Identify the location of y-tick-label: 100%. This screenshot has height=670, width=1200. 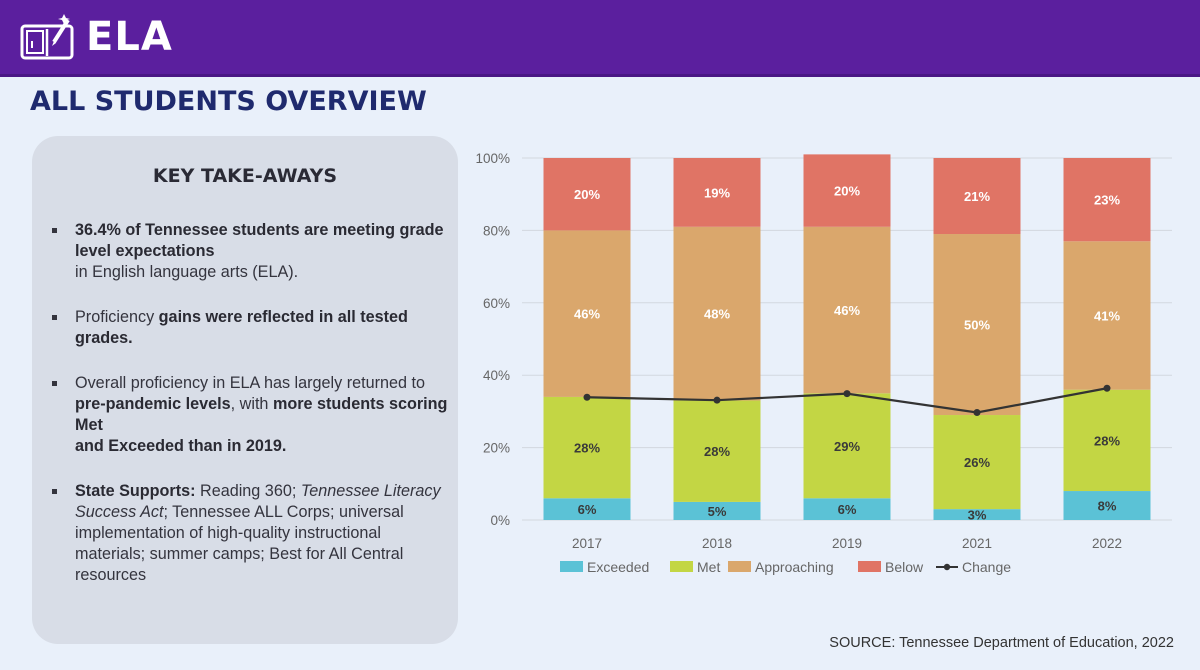
(492, 158).